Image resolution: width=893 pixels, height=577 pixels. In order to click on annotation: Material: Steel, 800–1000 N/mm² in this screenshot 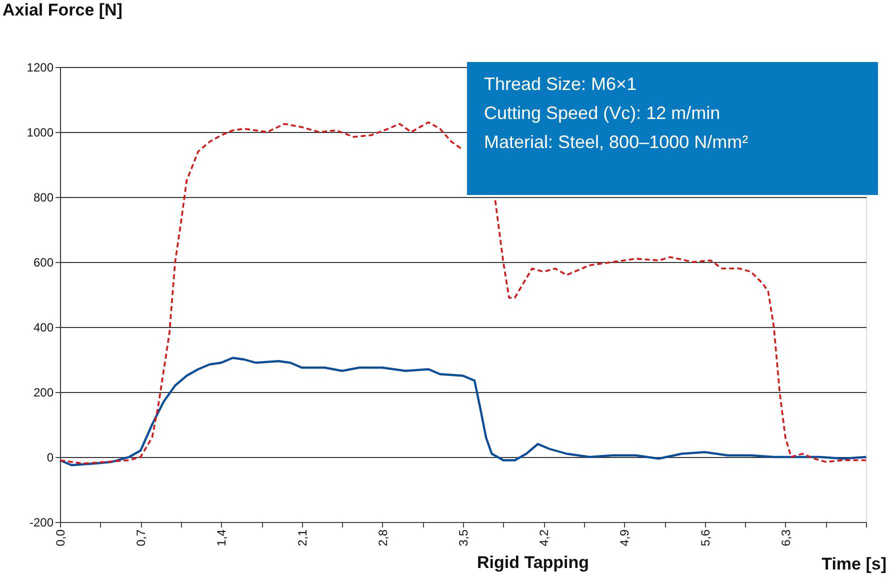, I will do `click(616, 142)`.